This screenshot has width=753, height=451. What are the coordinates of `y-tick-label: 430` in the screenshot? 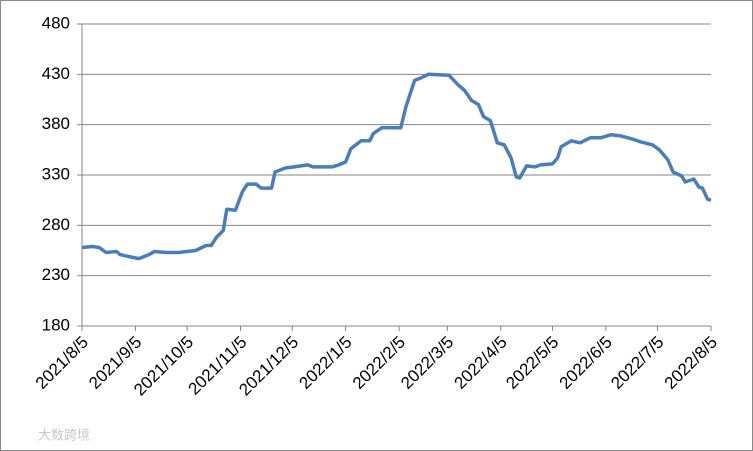 It's located at (56, 73).